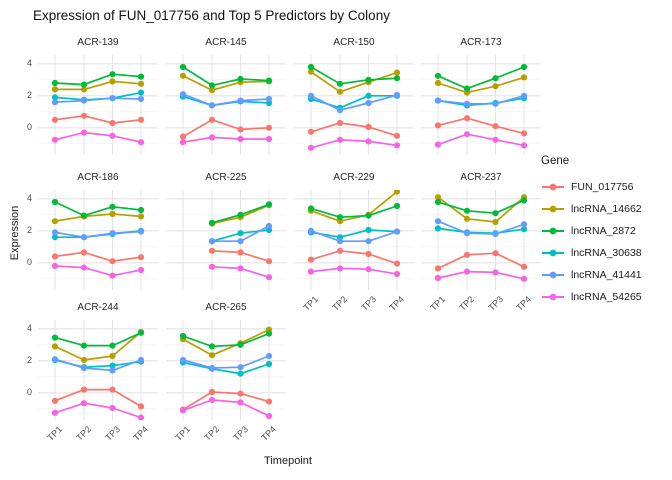 The width and height of the screenshot is (672, 480). I want to click on facet-label-ACR-265: ACR-265, so click(226, 307).